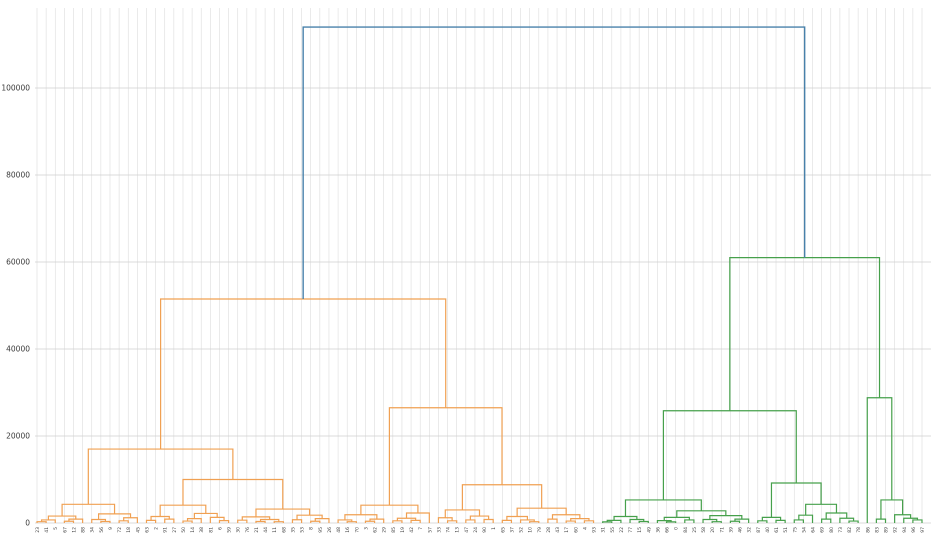 This screenshot has height=544, width=935. I want to click on leaf-label: 45, so click(138, 530).